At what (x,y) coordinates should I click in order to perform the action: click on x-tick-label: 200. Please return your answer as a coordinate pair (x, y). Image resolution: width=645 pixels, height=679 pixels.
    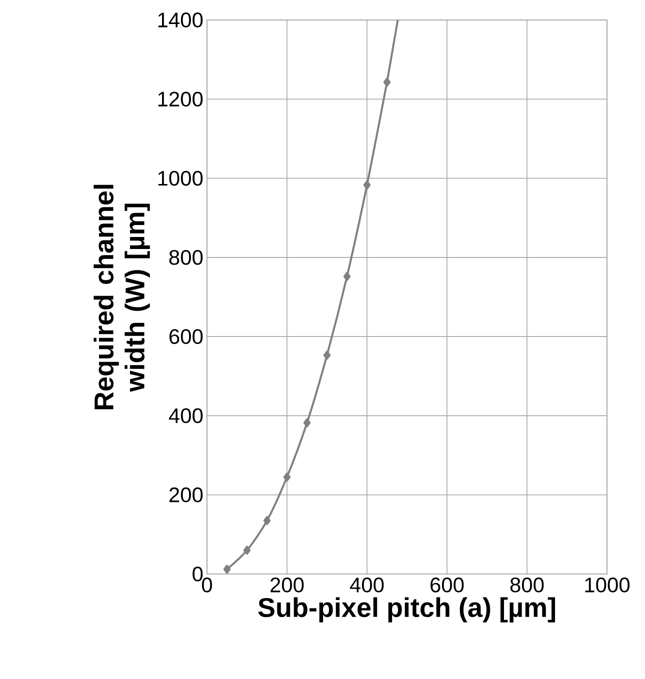
    Looking at the image, I should click on (287, 585).